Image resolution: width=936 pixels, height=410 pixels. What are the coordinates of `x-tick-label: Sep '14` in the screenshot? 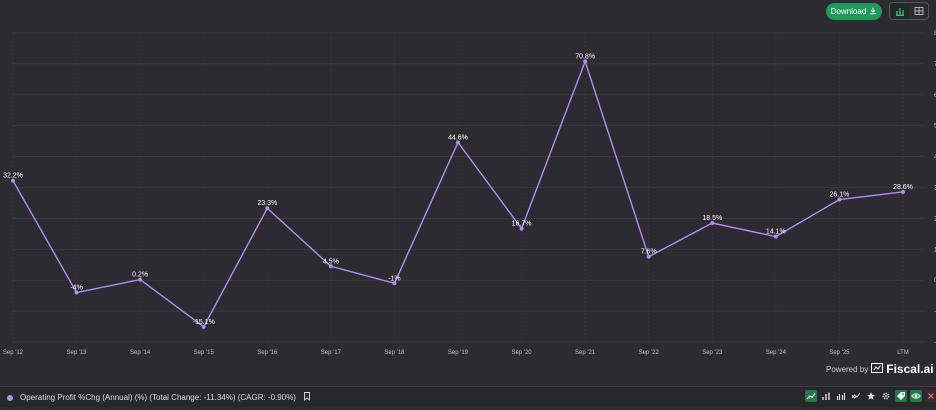 It's located at (140, 353).